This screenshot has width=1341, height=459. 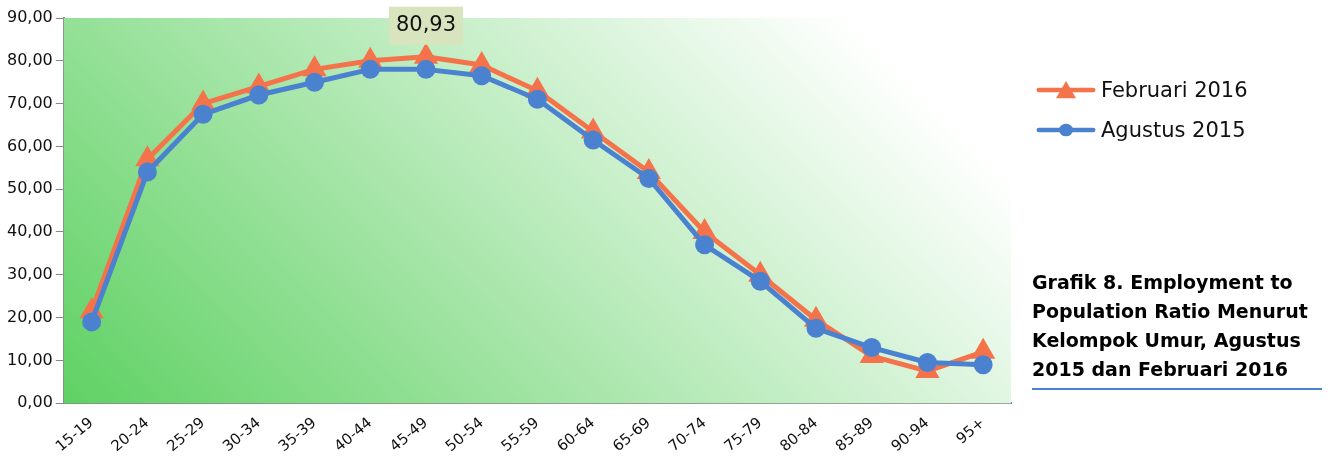 What do you see at coordinates (29, 231) in the screenshot?
I see `y-tick-label: 40,00` at bounding box center [29, 231].